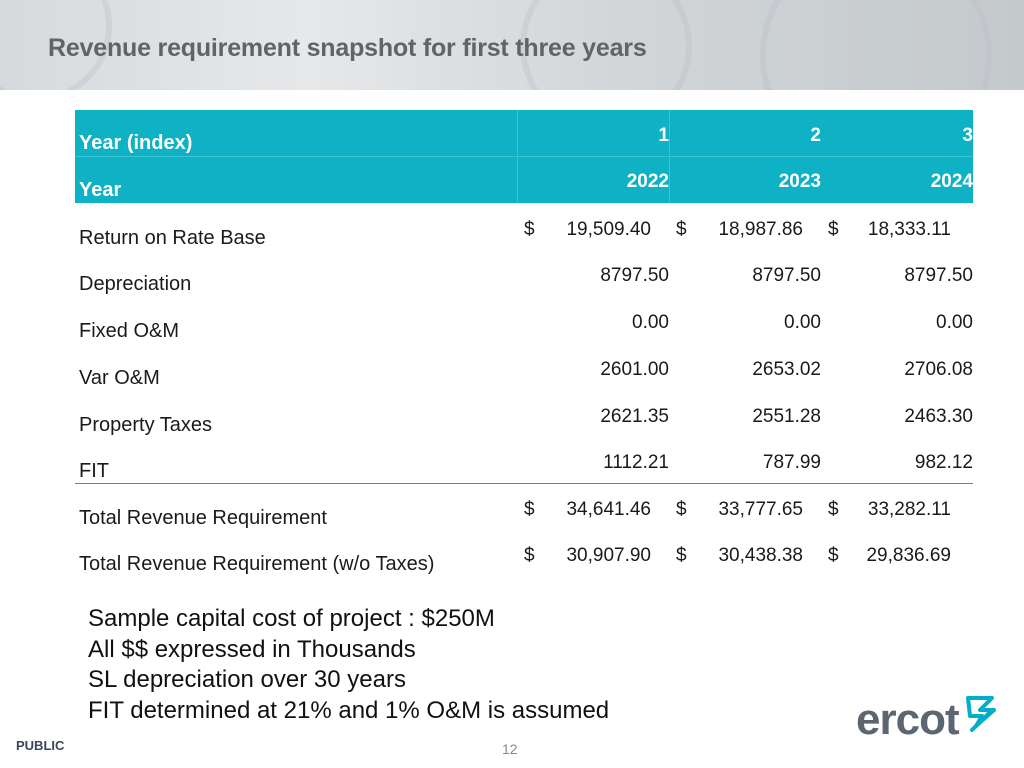 The image size is (1024, 768). I want to click on header-label: Year (index), so click(136, 143).